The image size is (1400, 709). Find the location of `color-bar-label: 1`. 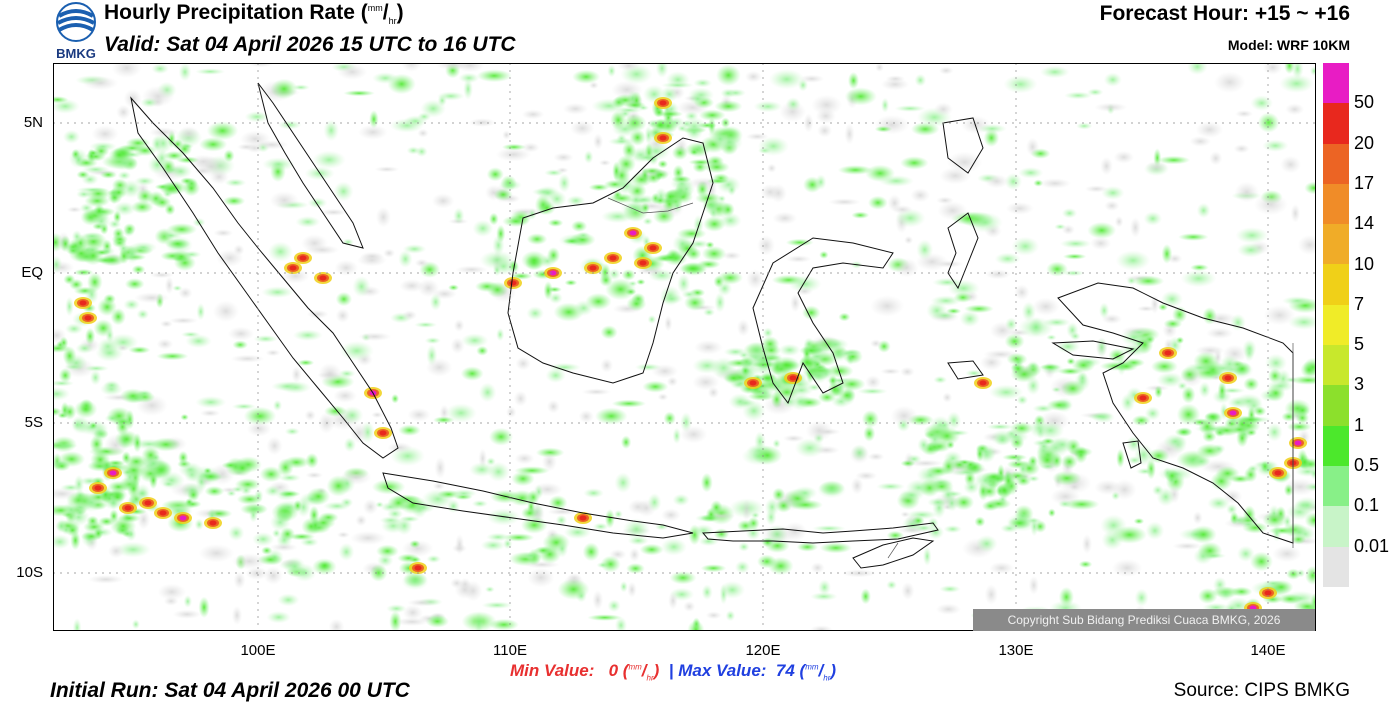

color-bar-label: 1 is located at coordinates (1359, 424).